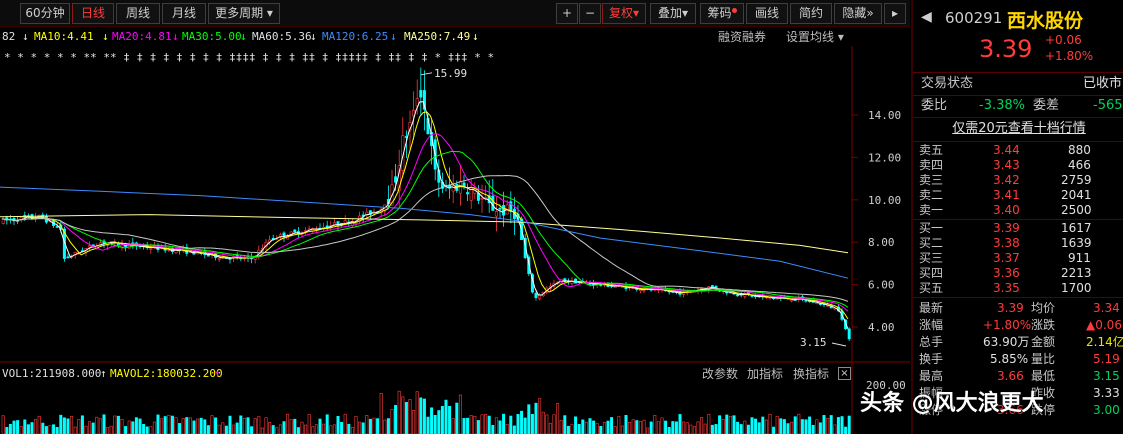  I want to click on asks-row: 卖一 3.40 2500, so click(1018, 210).